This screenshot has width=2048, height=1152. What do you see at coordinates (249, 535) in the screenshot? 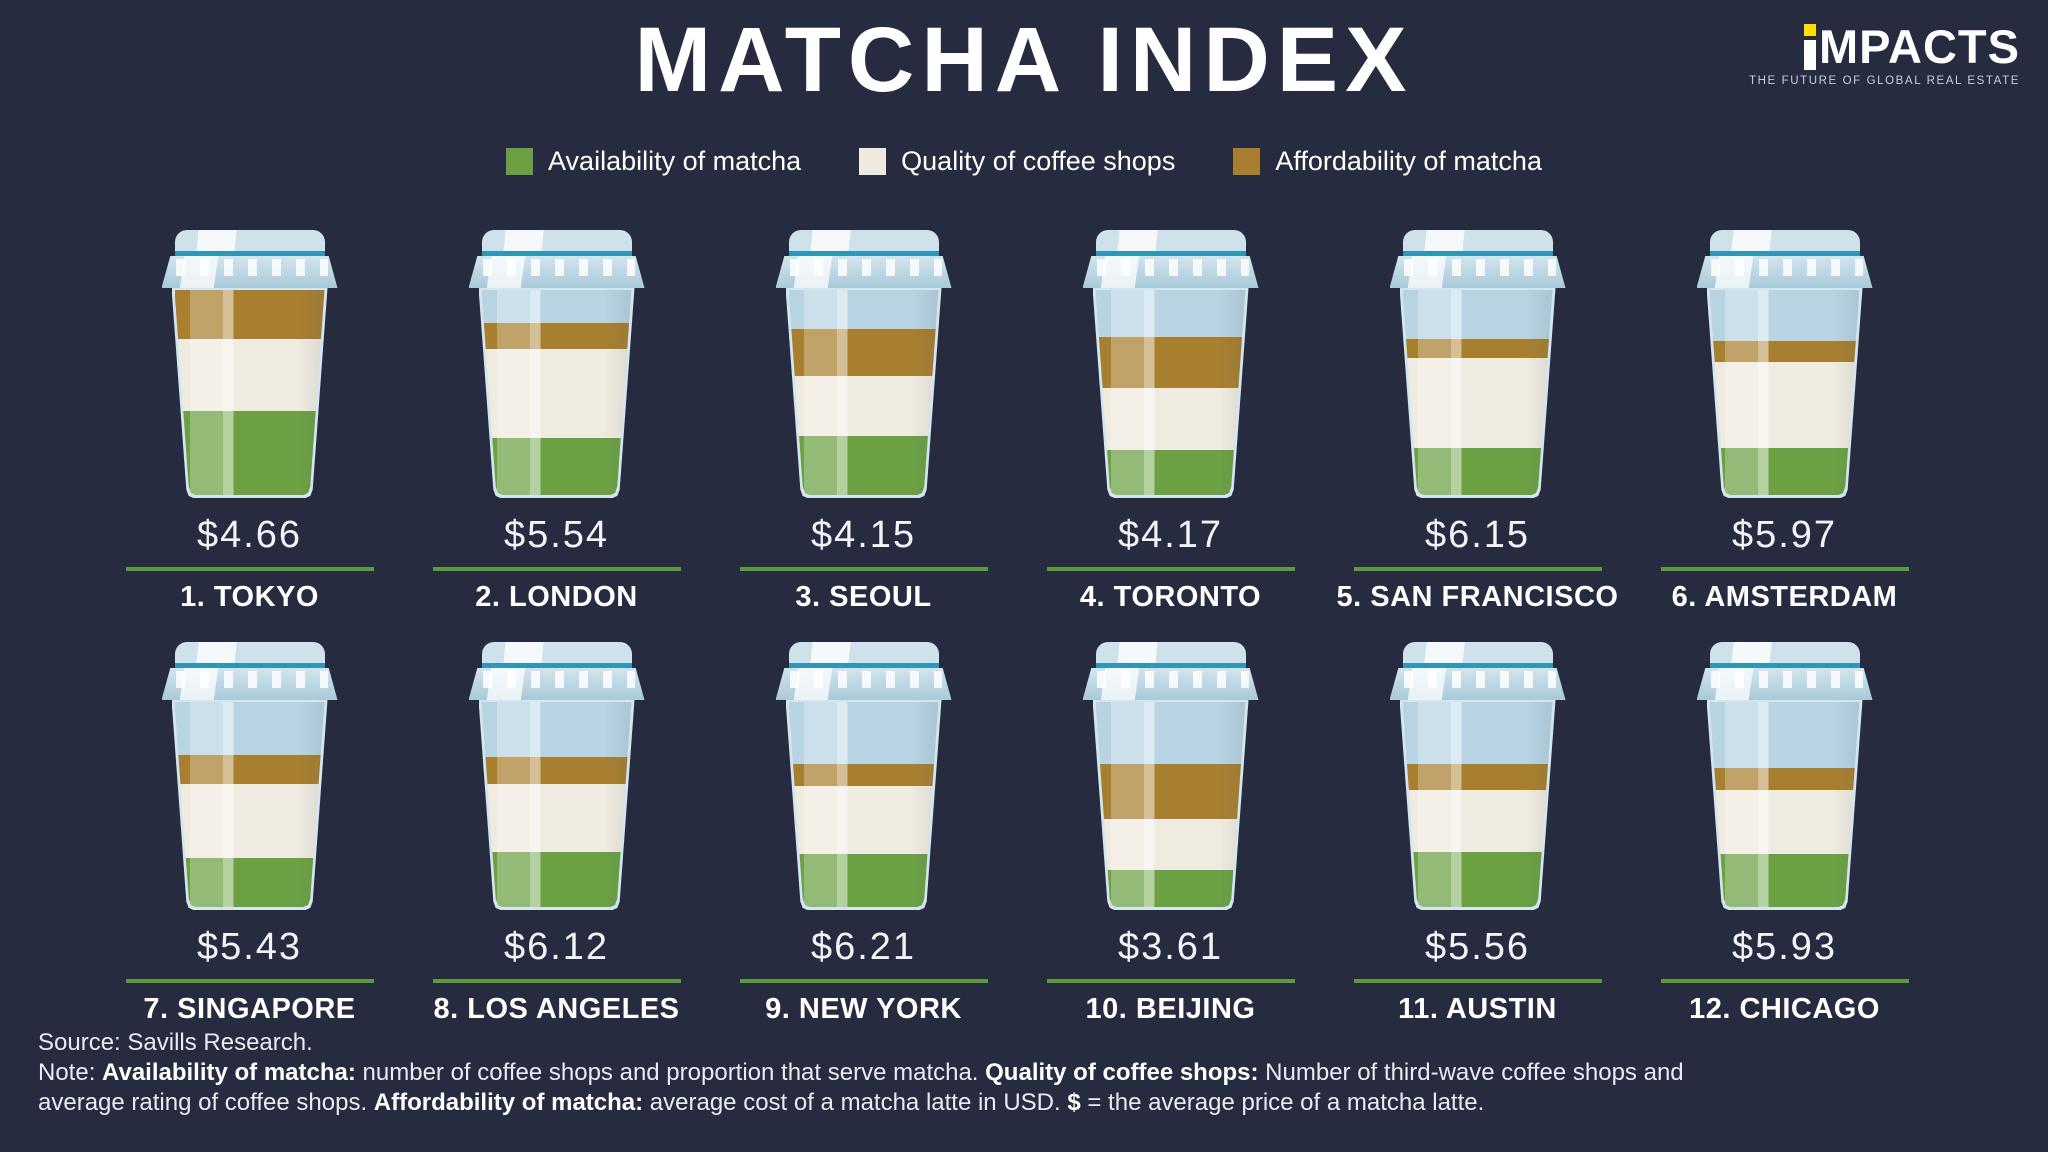
I see `price-label: $4.66` at bounding box center [249, 535].